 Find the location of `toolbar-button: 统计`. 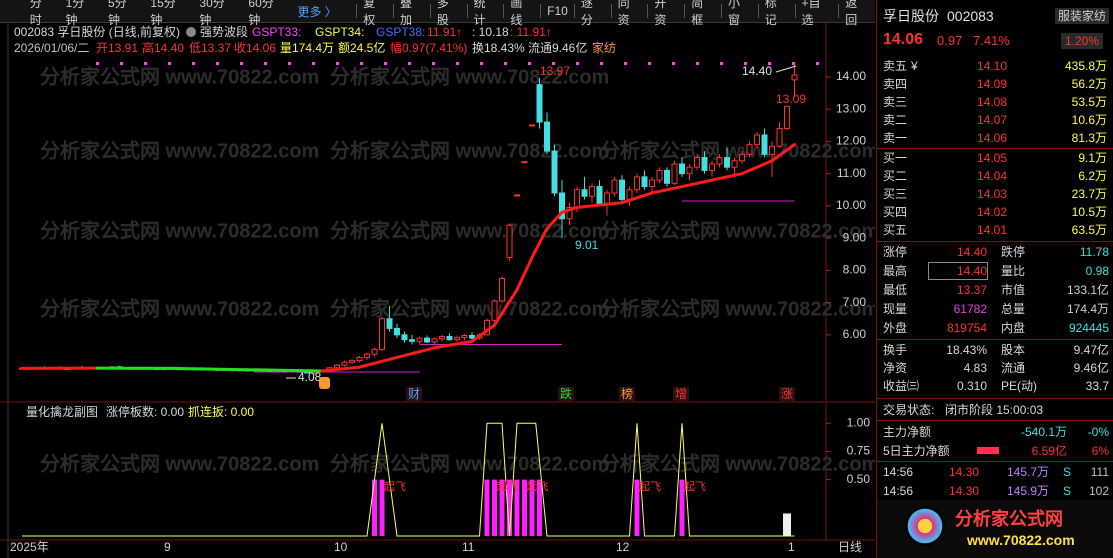

toolbar-button: 统计 is located at coordinates (479, 13).